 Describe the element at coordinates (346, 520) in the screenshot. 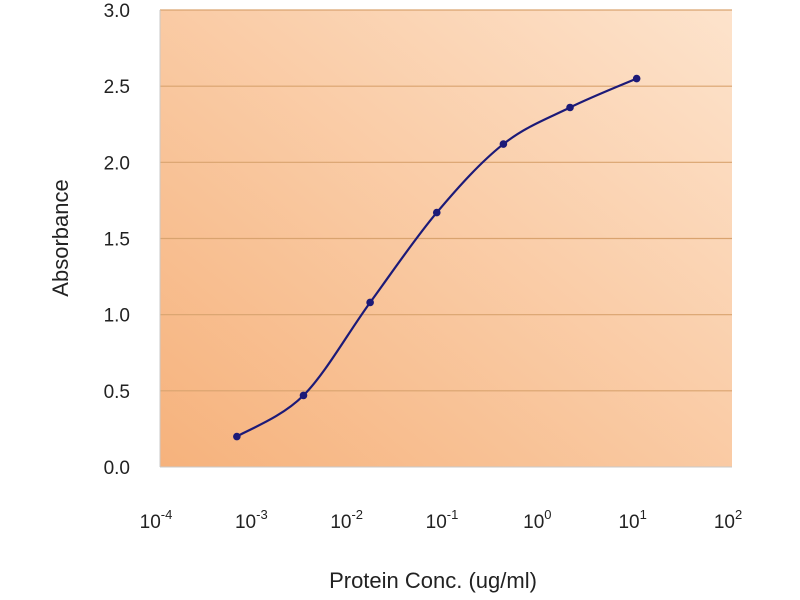

I see `x-tick-label: 10⁻²` at that location.